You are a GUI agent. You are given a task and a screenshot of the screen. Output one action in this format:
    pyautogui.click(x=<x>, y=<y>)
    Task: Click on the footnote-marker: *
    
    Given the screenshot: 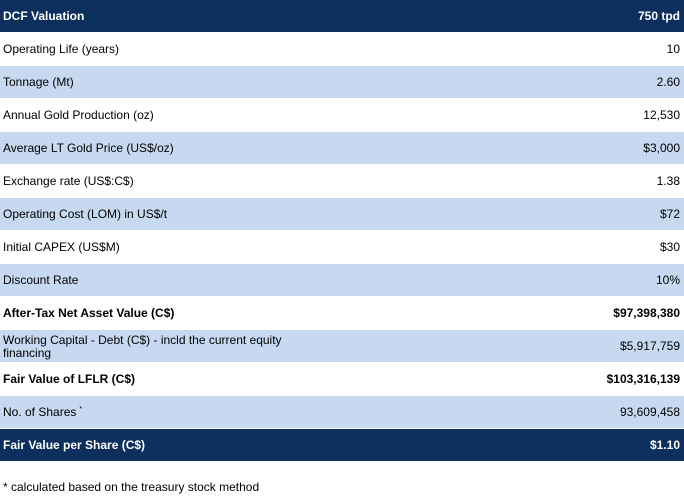 What is the action you would take?
    pyautogui.click(x=81, y=409)
    